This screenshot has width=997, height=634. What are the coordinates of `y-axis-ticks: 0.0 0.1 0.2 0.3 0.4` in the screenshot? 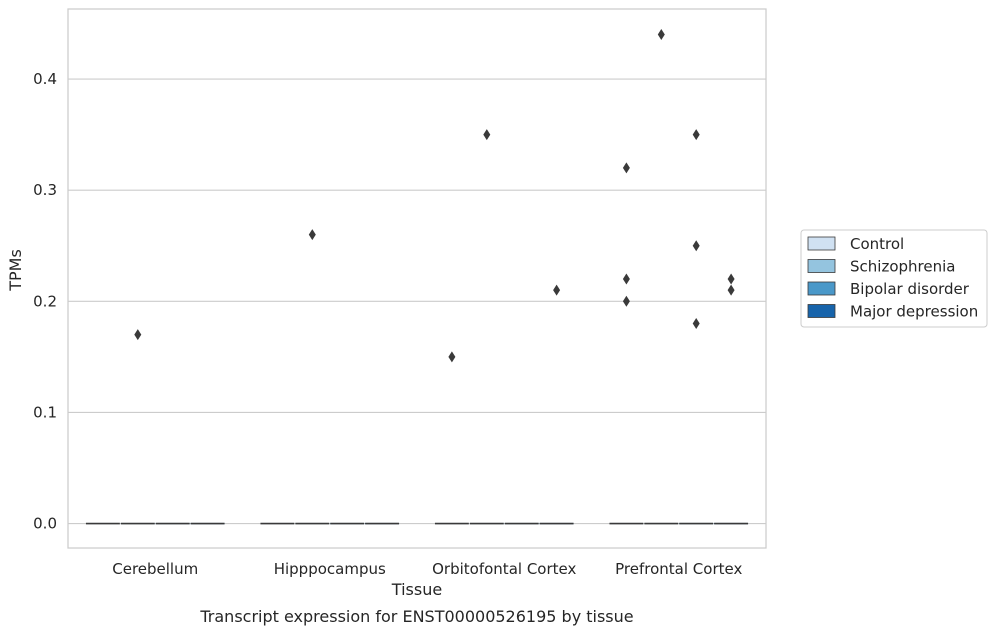 It's located at (45, 301).